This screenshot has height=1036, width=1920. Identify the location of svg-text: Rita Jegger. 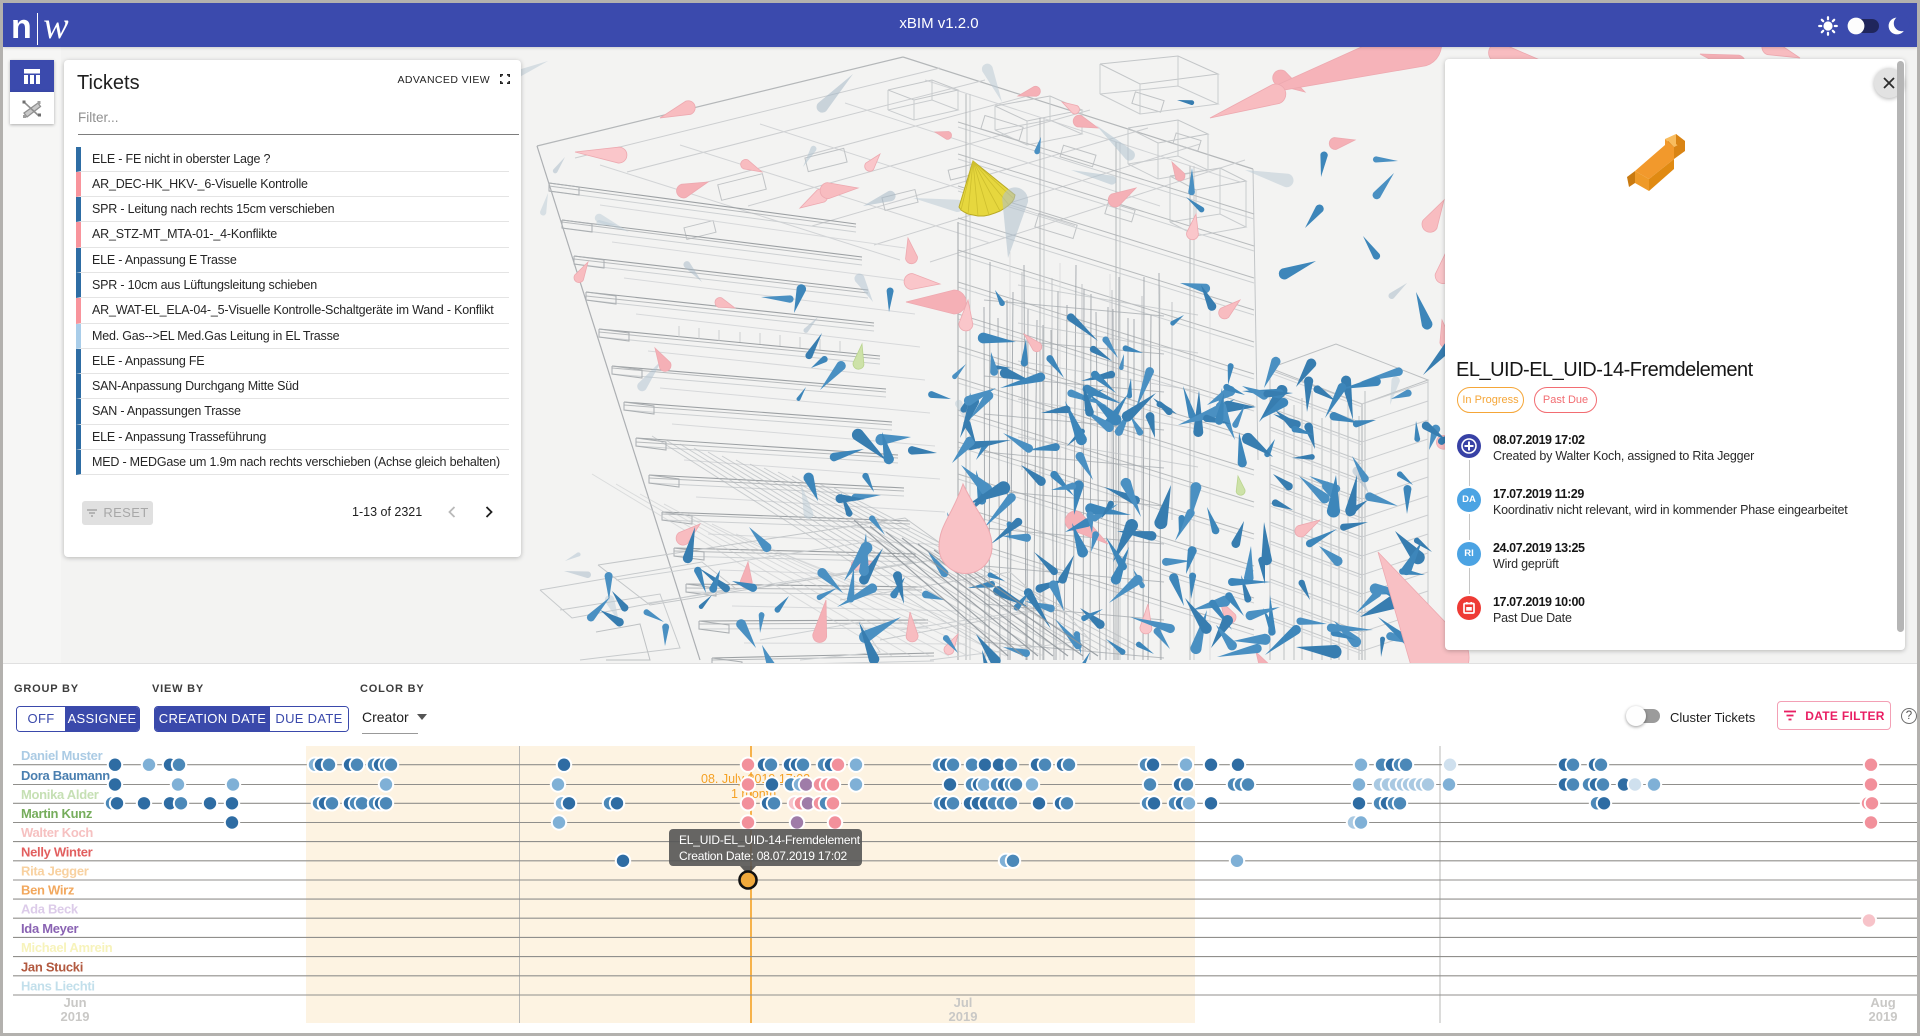
(55, 871).